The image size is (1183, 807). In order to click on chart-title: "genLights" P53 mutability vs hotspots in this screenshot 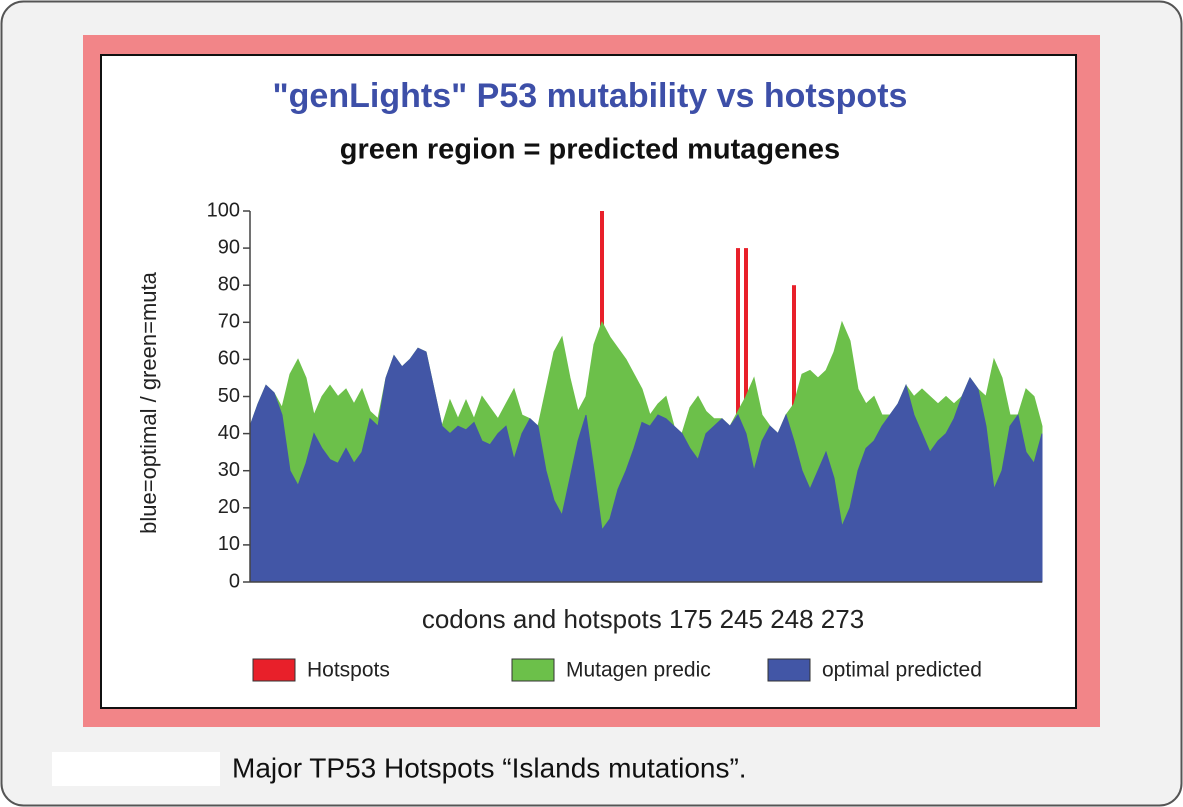, I will do `click(590, 96)`.